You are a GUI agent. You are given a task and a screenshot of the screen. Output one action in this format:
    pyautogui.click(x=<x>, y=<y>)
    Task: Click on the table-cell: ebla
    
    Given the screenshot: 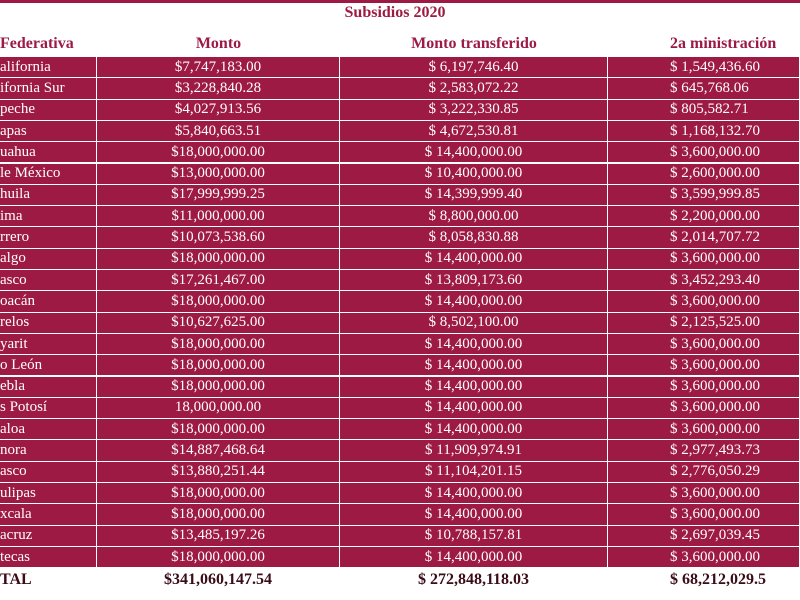 What is the action you would take?
    pyautogui.click(x=48, y=387)
    